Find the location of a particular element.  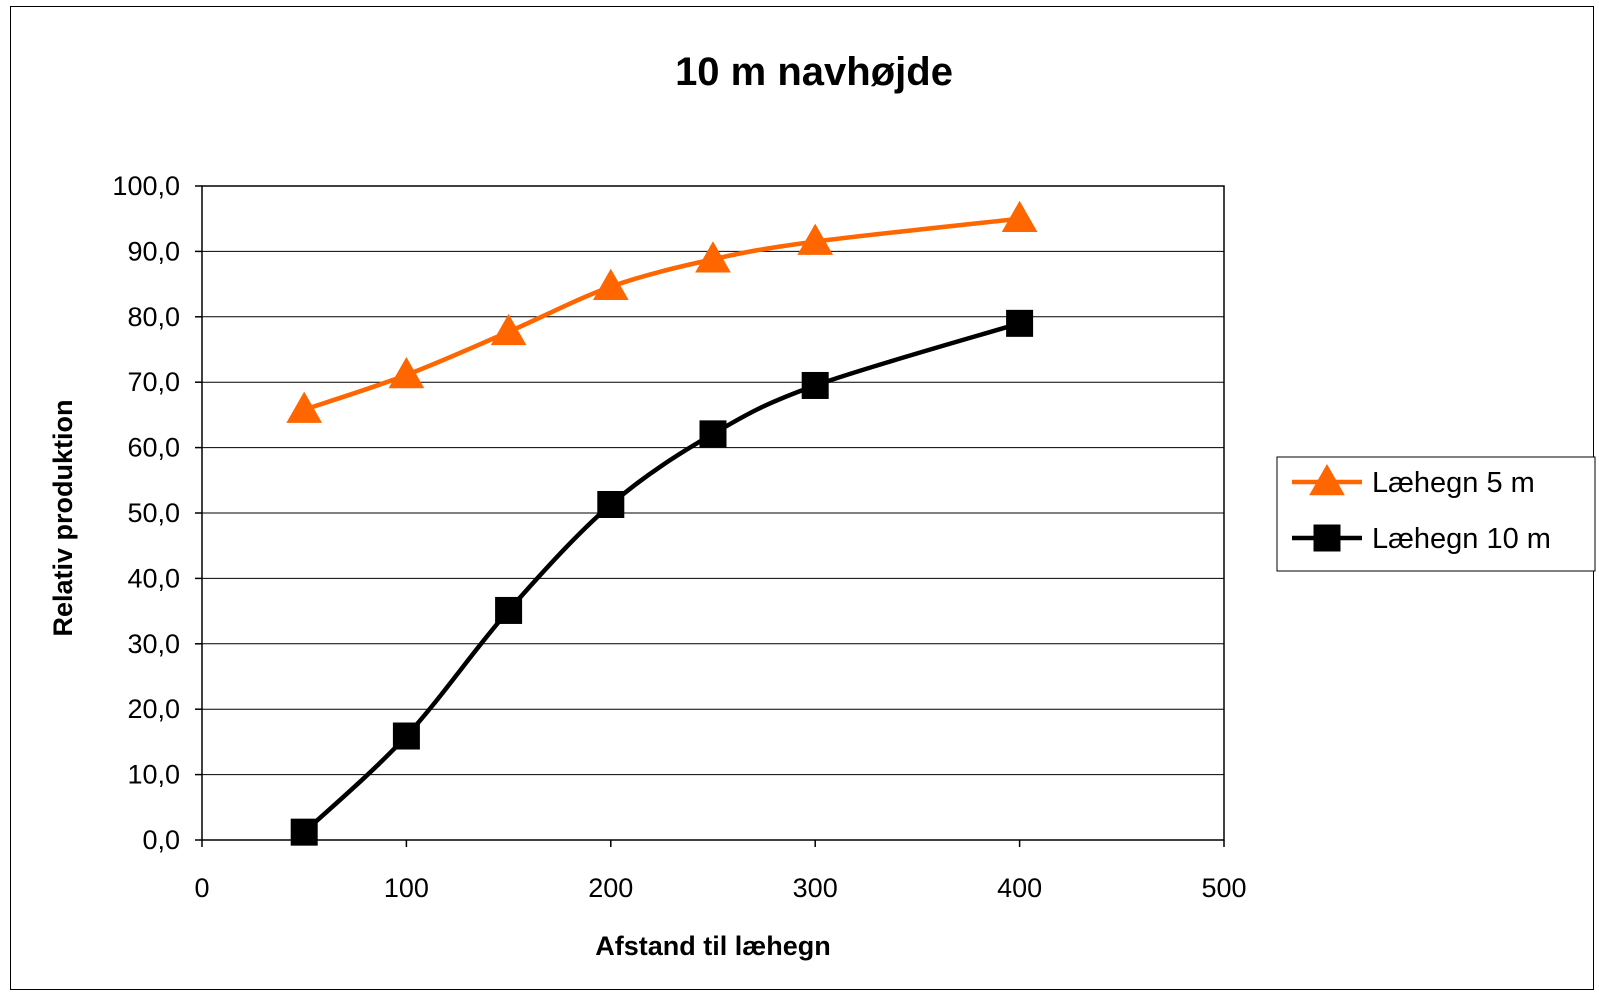

x-axis-title: Afstand til læhegn is located at coordinates (713, 946).